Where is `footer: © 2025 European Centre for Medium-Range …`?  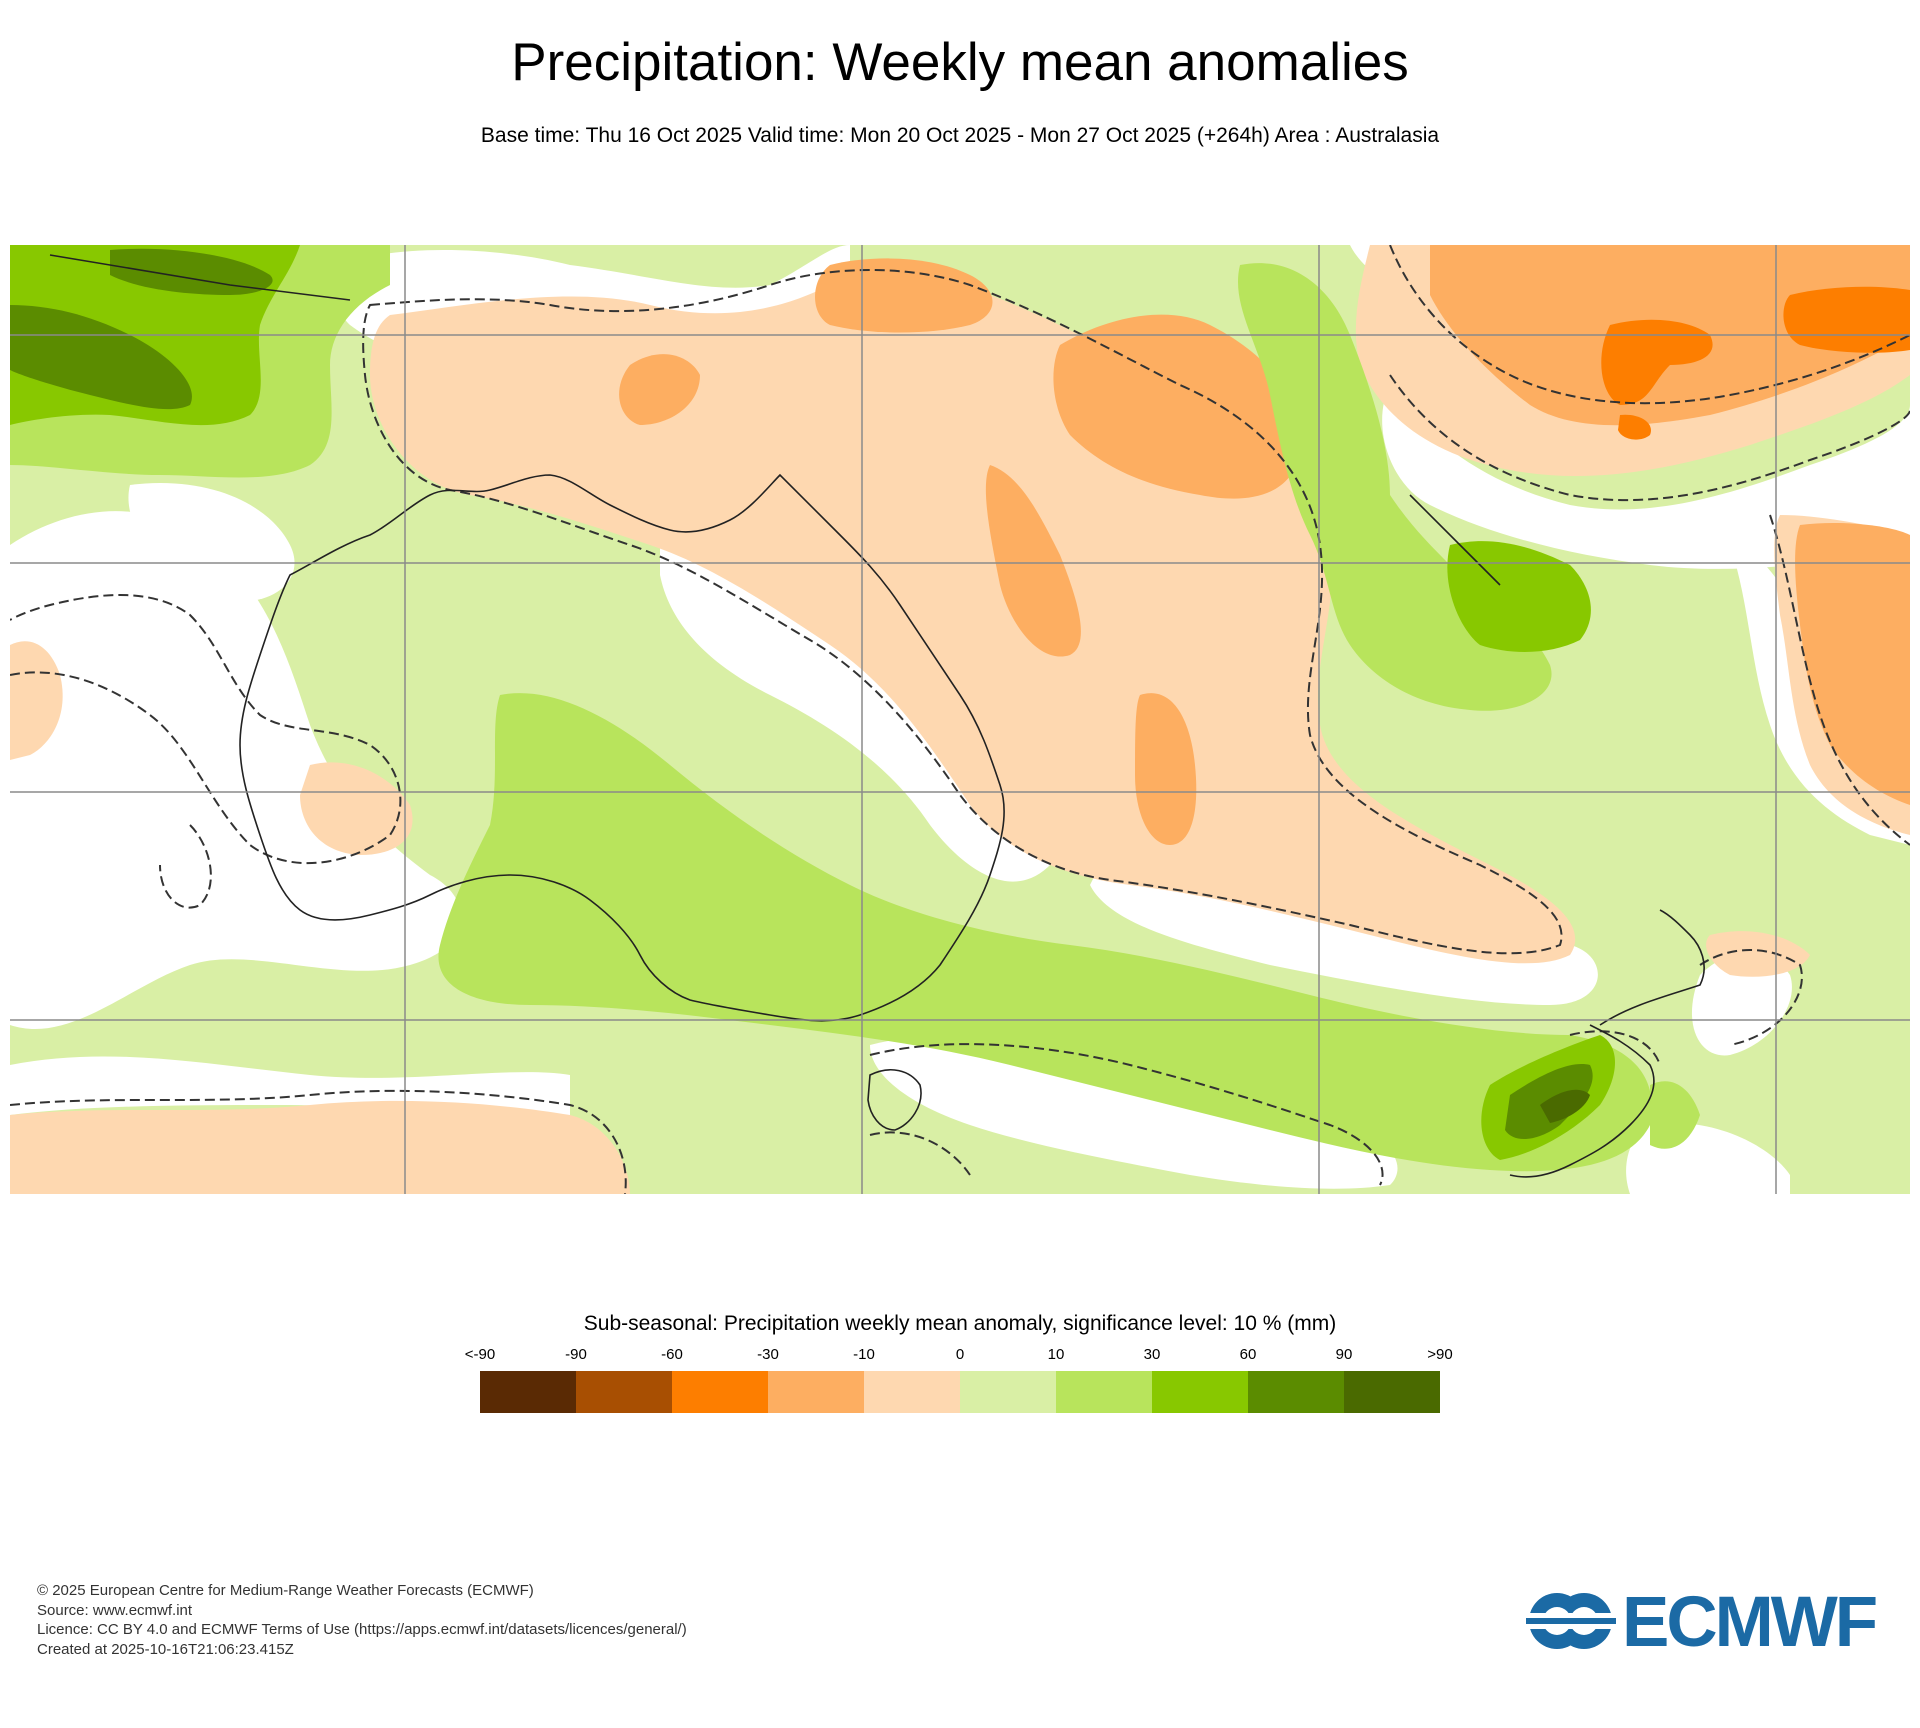 footer: © 2025 European Centre for Medium-Range … is located at coordinates (362, 1620).